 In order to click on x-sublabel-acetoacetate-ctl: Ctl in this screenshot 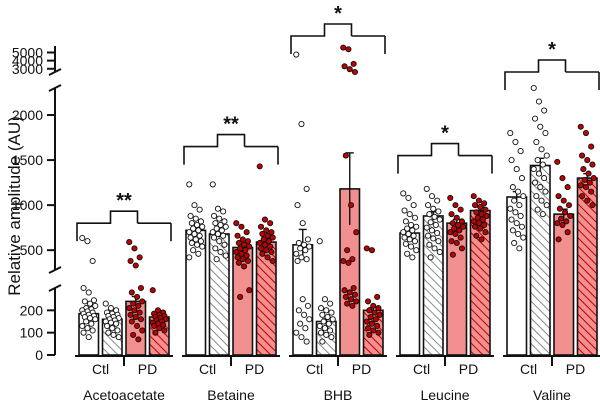, I will do `click(100, 369)`.